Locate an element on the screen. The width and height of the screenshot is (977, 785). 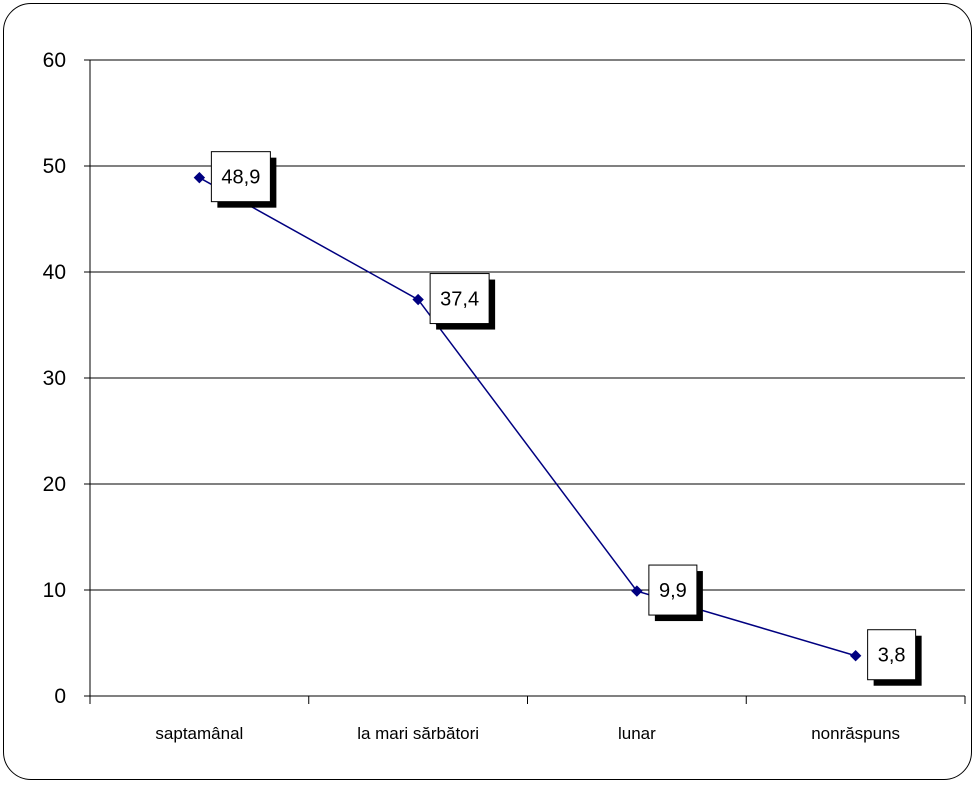
x-tick-label: saptamânal is located at coordinates (199, 733).